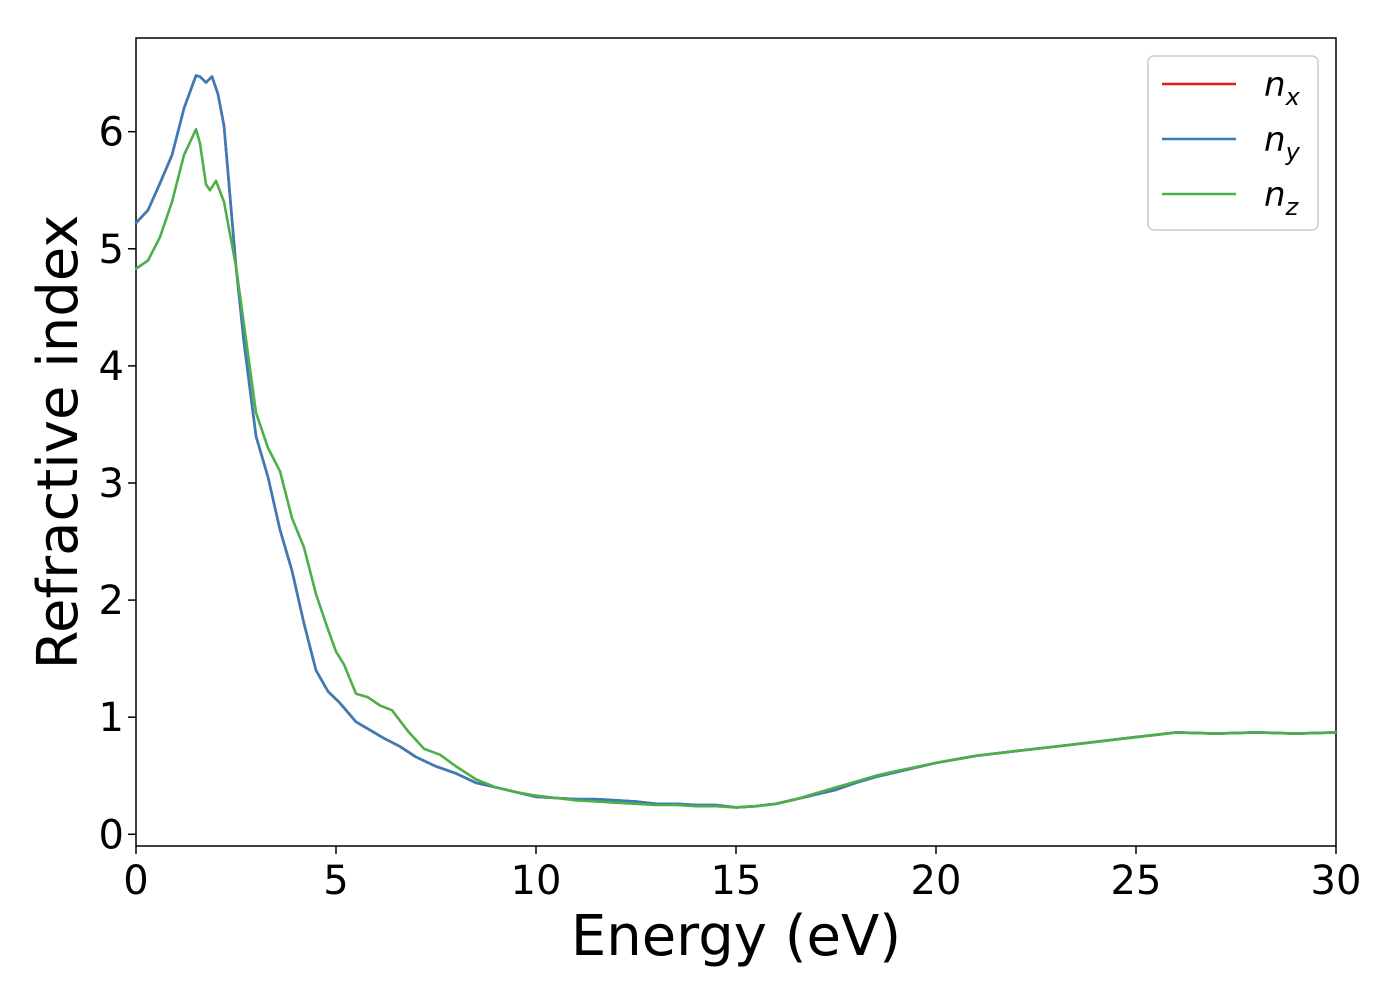 Image resolution: width=1400 pixels, height=1004 pixels. I want to click on y-axis-title: Refractive index, so click(58, 442).